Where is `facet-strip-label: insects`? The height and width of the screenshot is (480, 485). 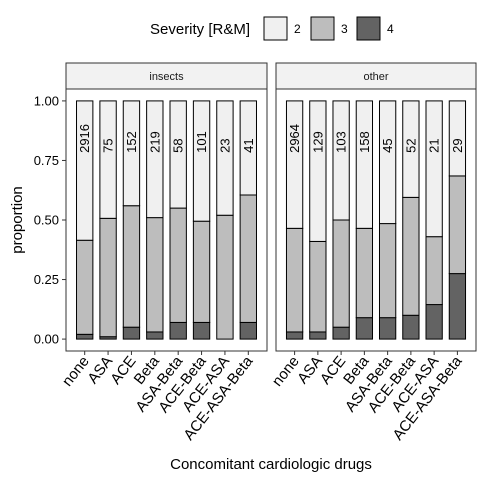 facet-strip-label: insects is located at coordinates (166, 77).